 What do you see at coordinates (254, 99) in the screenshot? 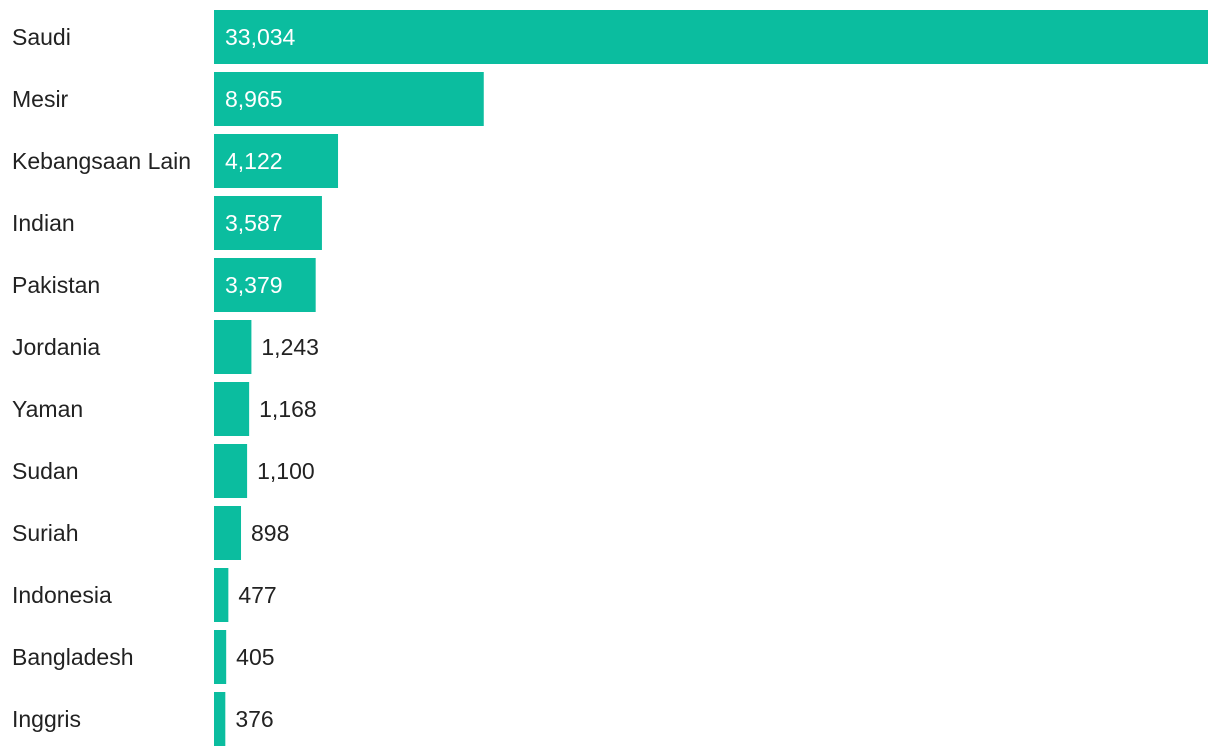
I see `value-label: 8,965` at bounding box center [254, 99].